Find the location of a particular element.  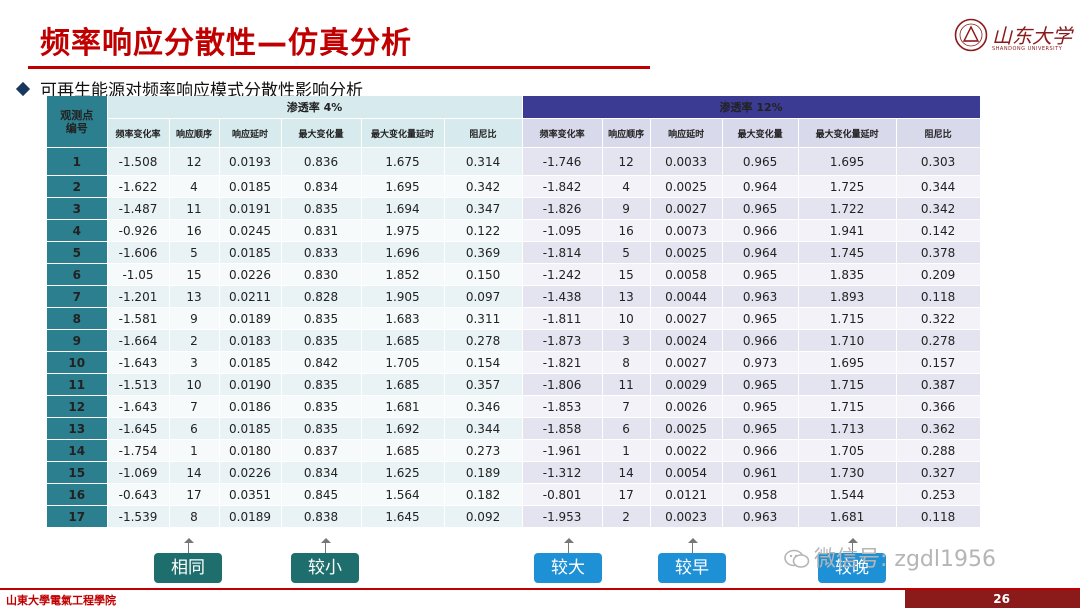

obs-point-cell: 4 is located at coordinates (77, 230).